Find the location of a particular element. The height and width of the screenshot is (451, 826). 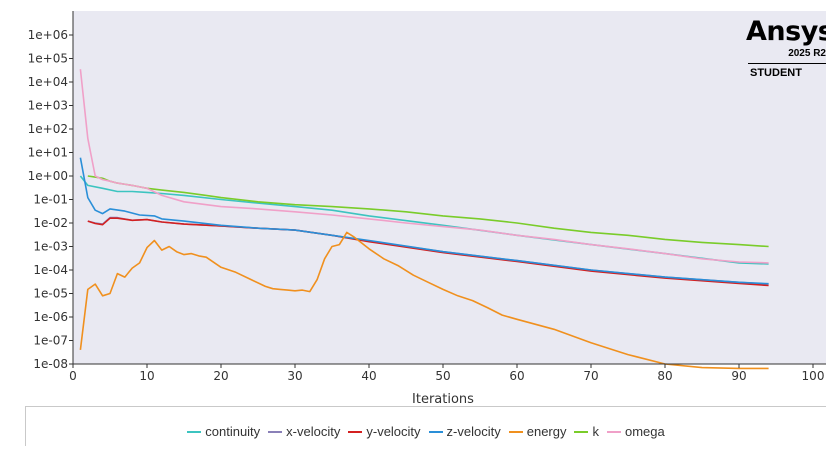

y-tick-label: 1e-06 is located at coordinates (50, 317).